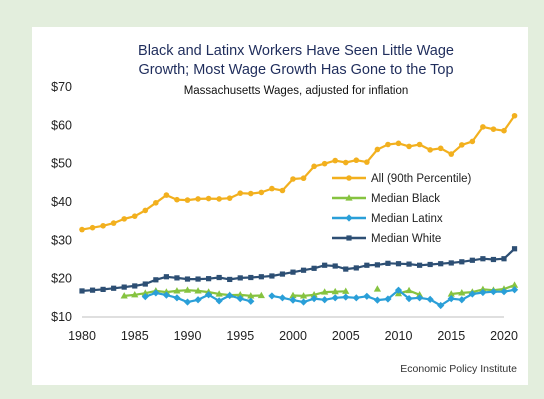 This screenshot has height=399, width=544. I want to click on legend-label: Median Black, so click(405, 199).